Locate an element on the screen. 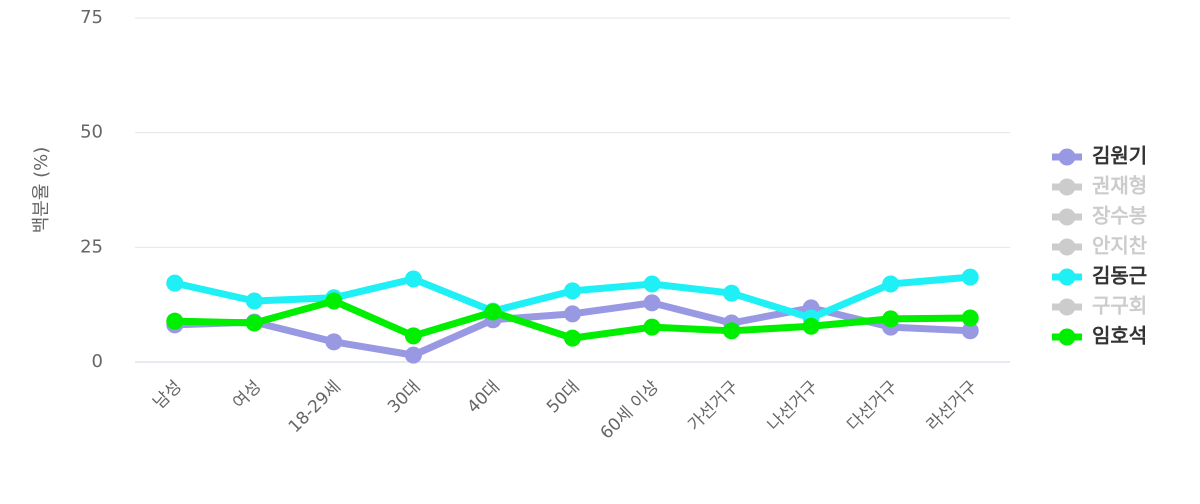 The image size is (1200, 504). x-tick-label: 40대 is located at coordinates (484, 397).